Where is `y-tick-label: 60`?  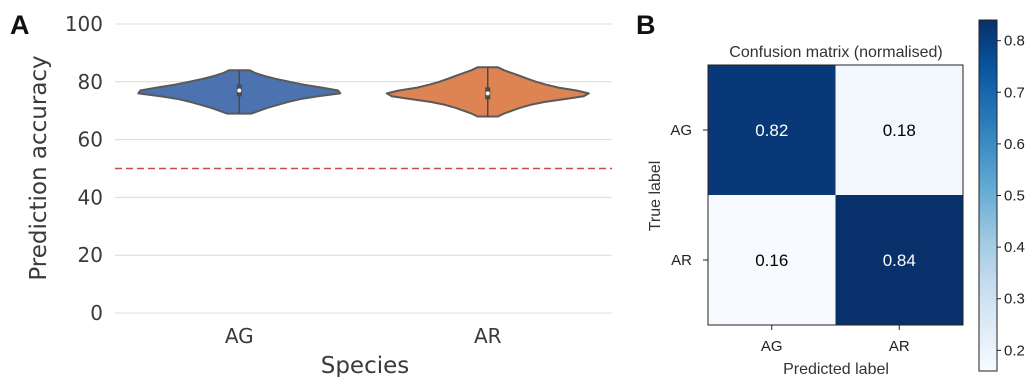
y-tick-label: 60 is located at coordinates (90, 140).